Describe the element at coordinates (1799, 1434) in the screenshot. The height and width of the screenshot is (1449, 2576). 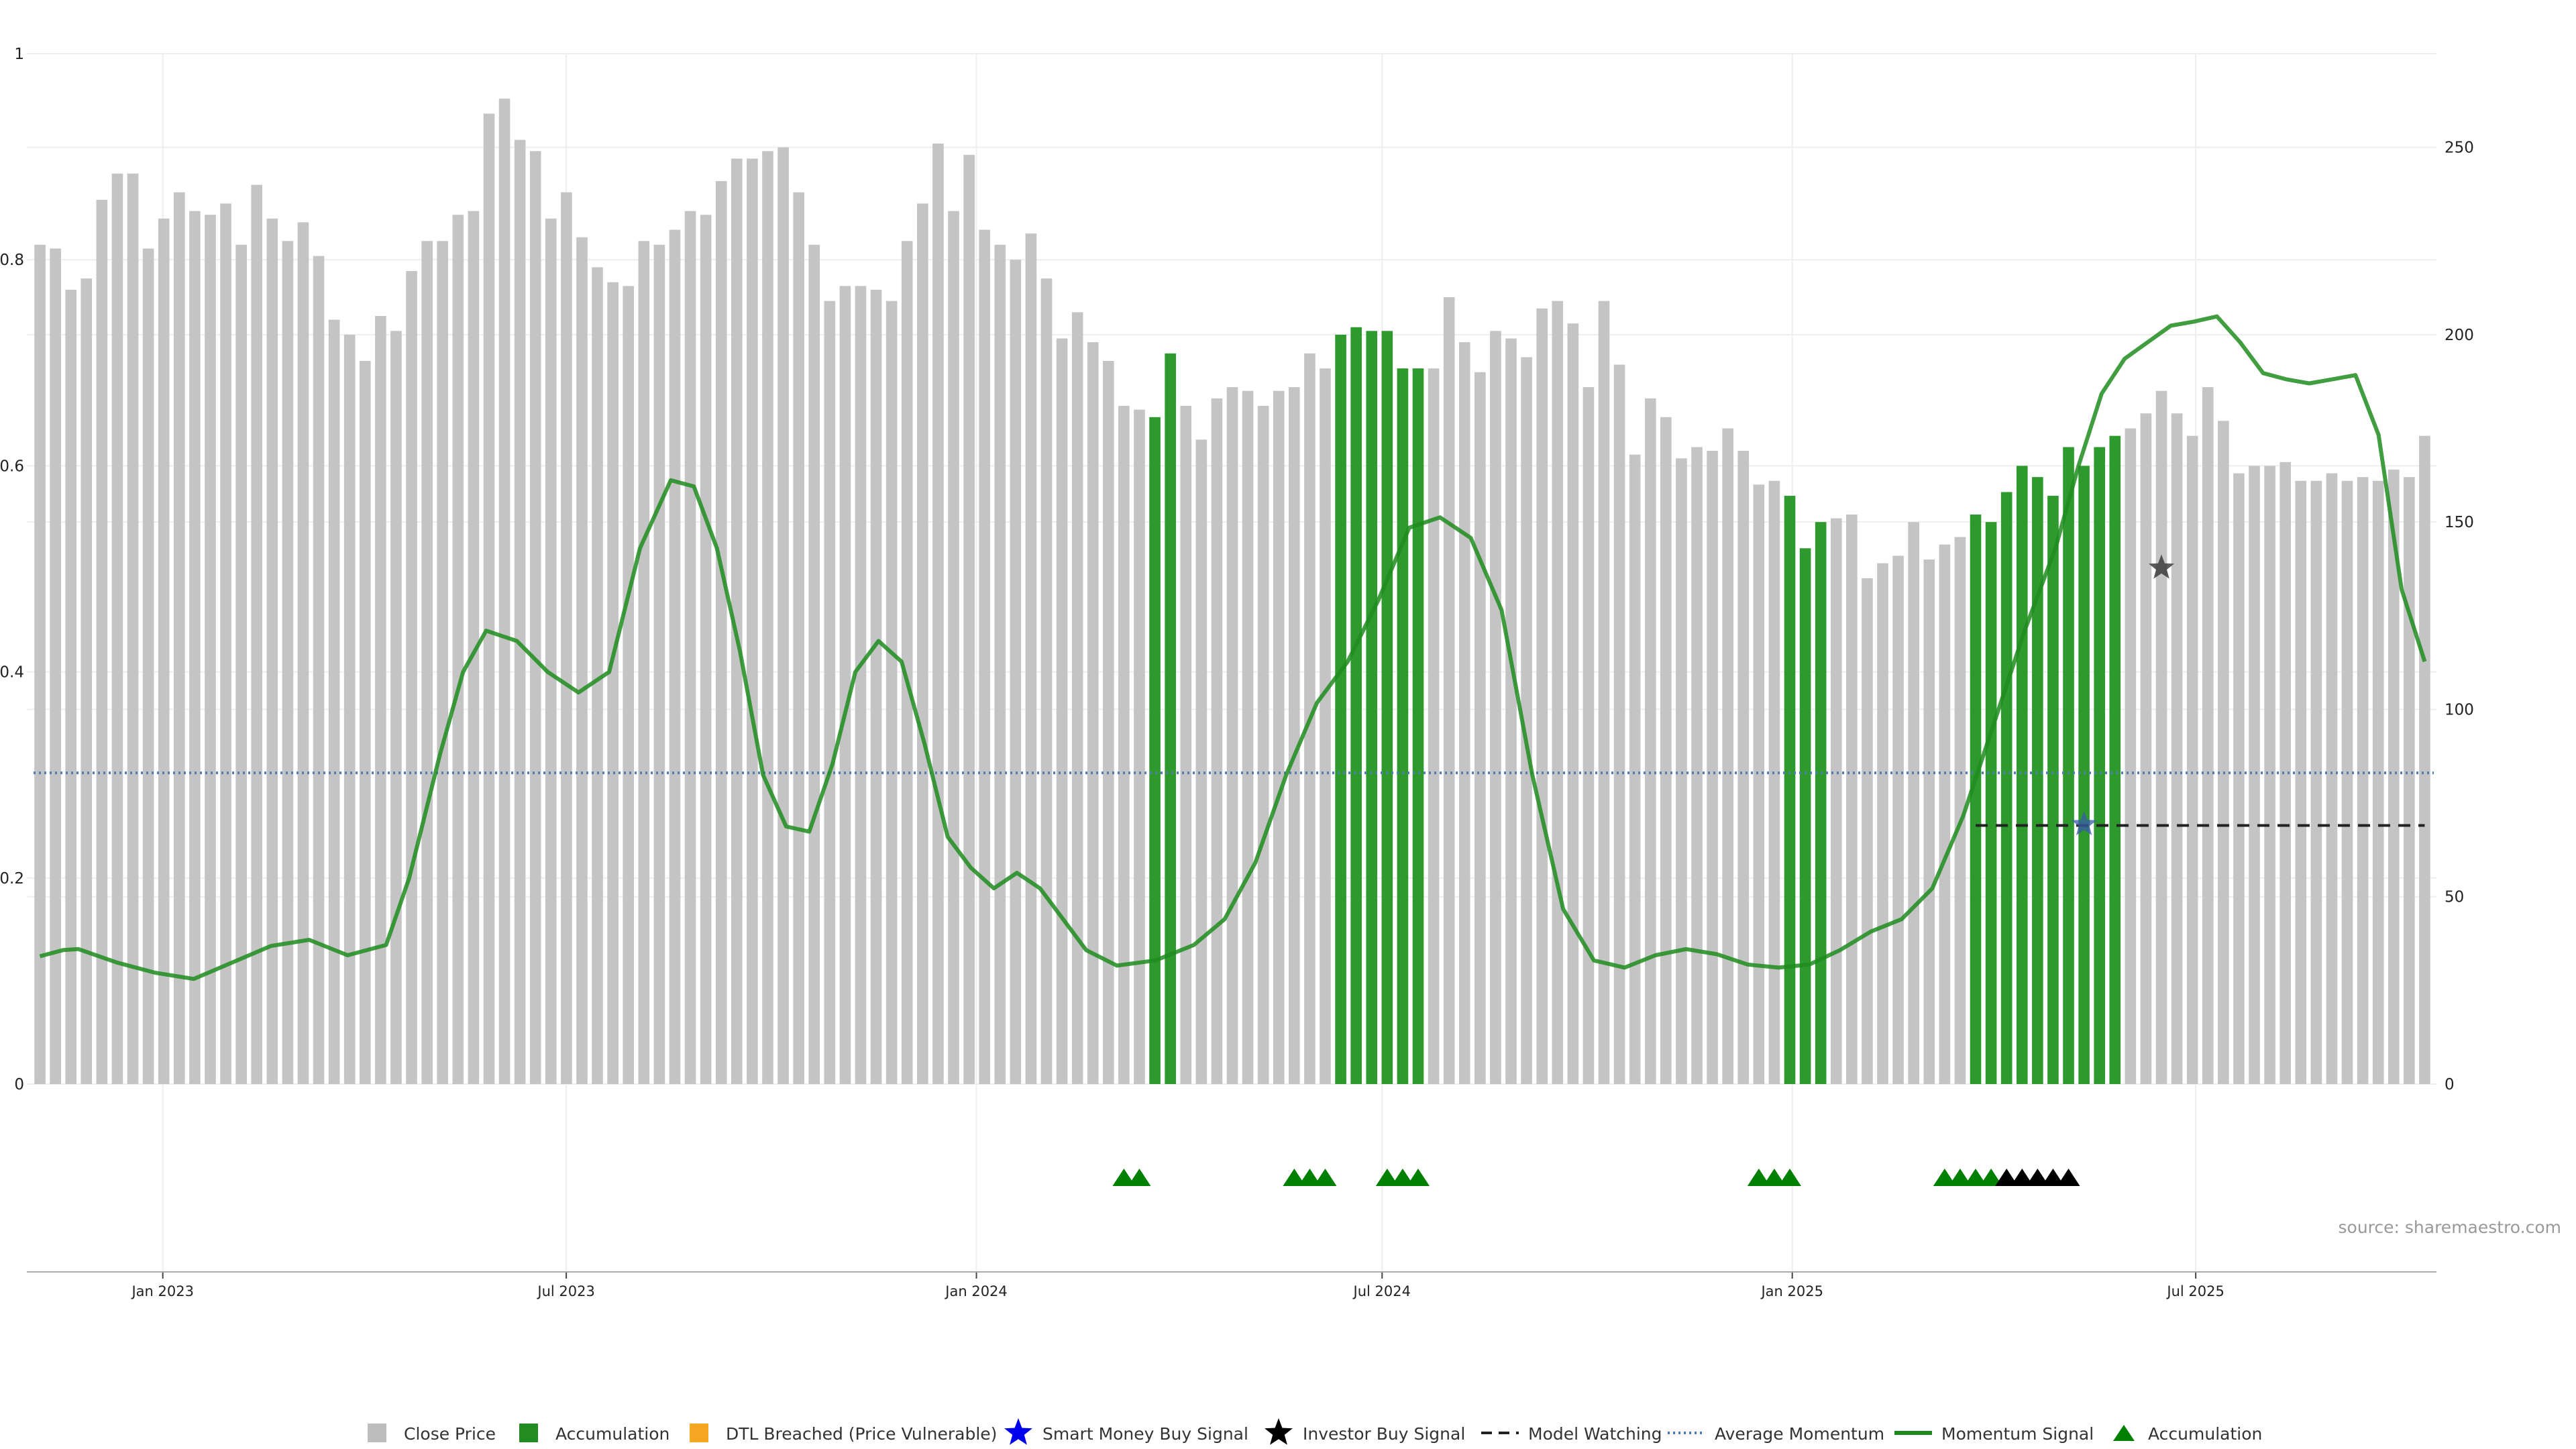
I see `legend-label: Average Momentum` at that location.